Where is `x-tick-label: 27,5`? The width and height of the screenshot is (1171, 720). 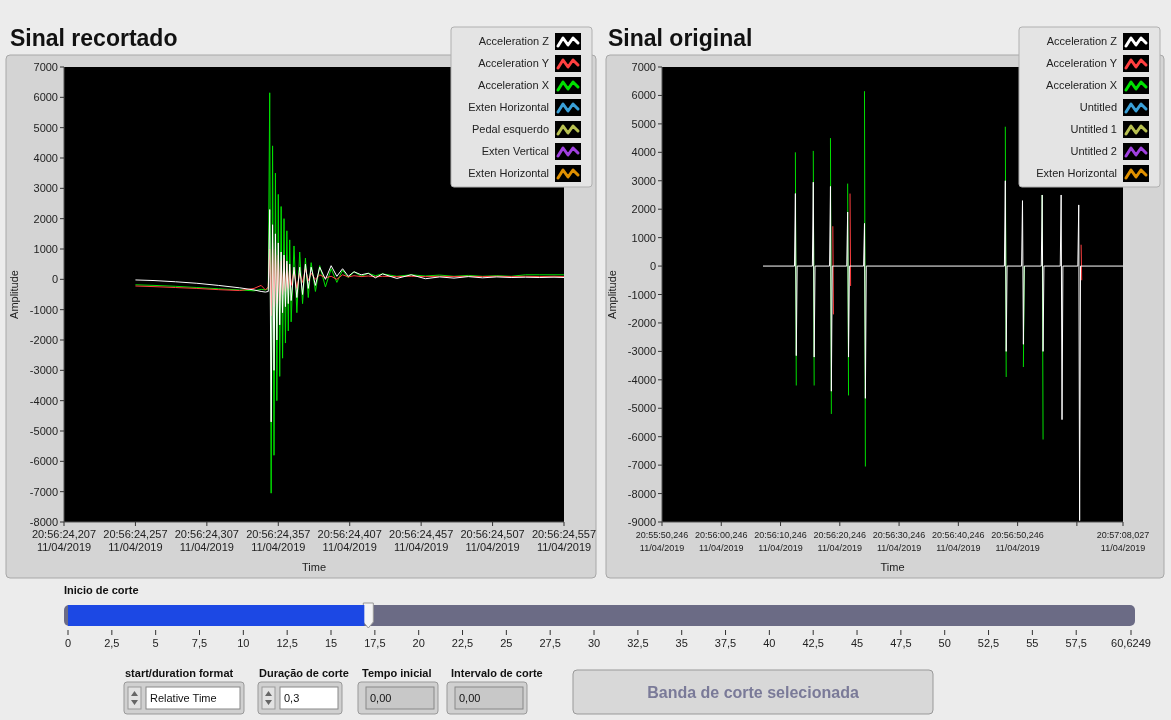
x-tick-label: 27,5 is located at coordinates (550, 643).